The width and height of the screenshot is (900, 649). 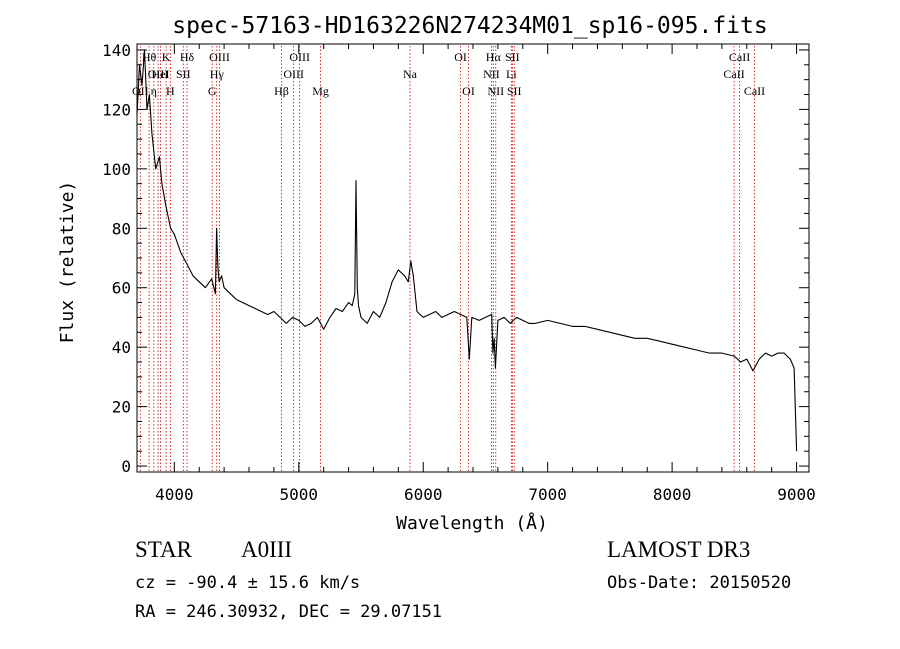 I want to click on object-class: STAR, so click(x=163, y=549).